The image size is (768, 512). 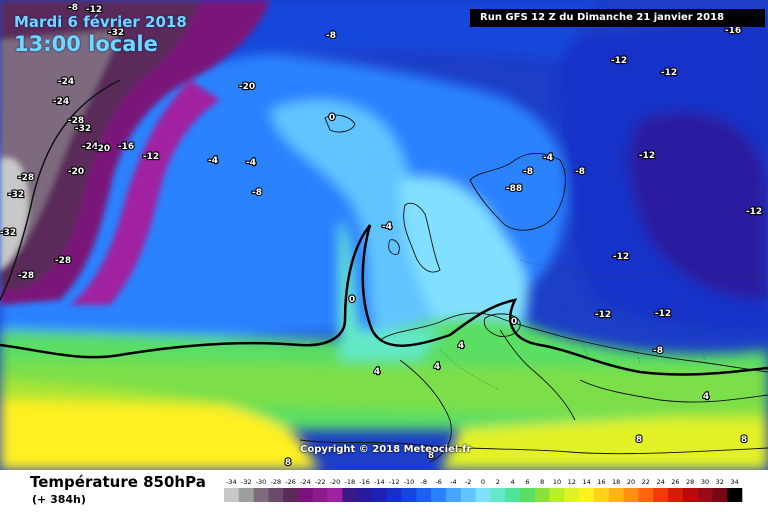 What do you see at coordinates (100, 22) in the screenshot?
I see `forecast-date: Mardi 6 février 2018` at bounding box center [100, 22].